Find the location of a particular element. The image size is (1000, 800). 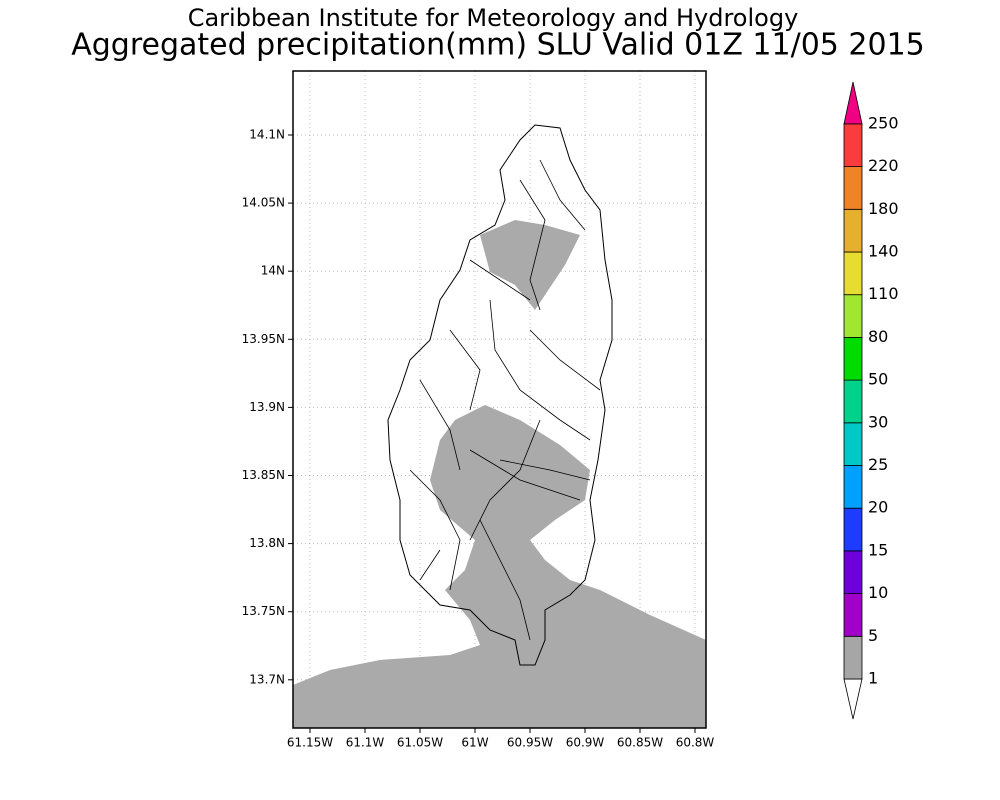

lat-tick-label: 13.8N is located at coordinates (267, 543).